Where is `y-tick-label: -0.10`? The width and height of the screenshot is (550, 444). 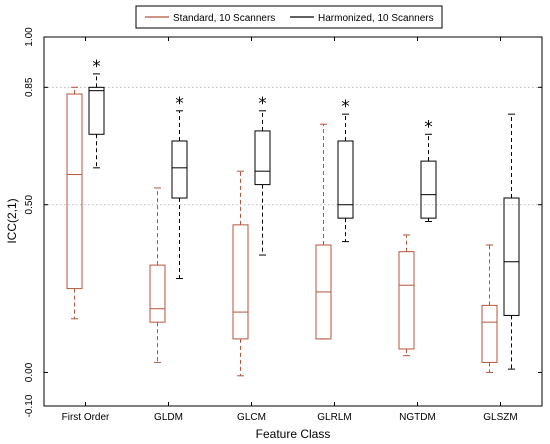 y-tick-label: -0.10 is located at coordinates (29, 405).